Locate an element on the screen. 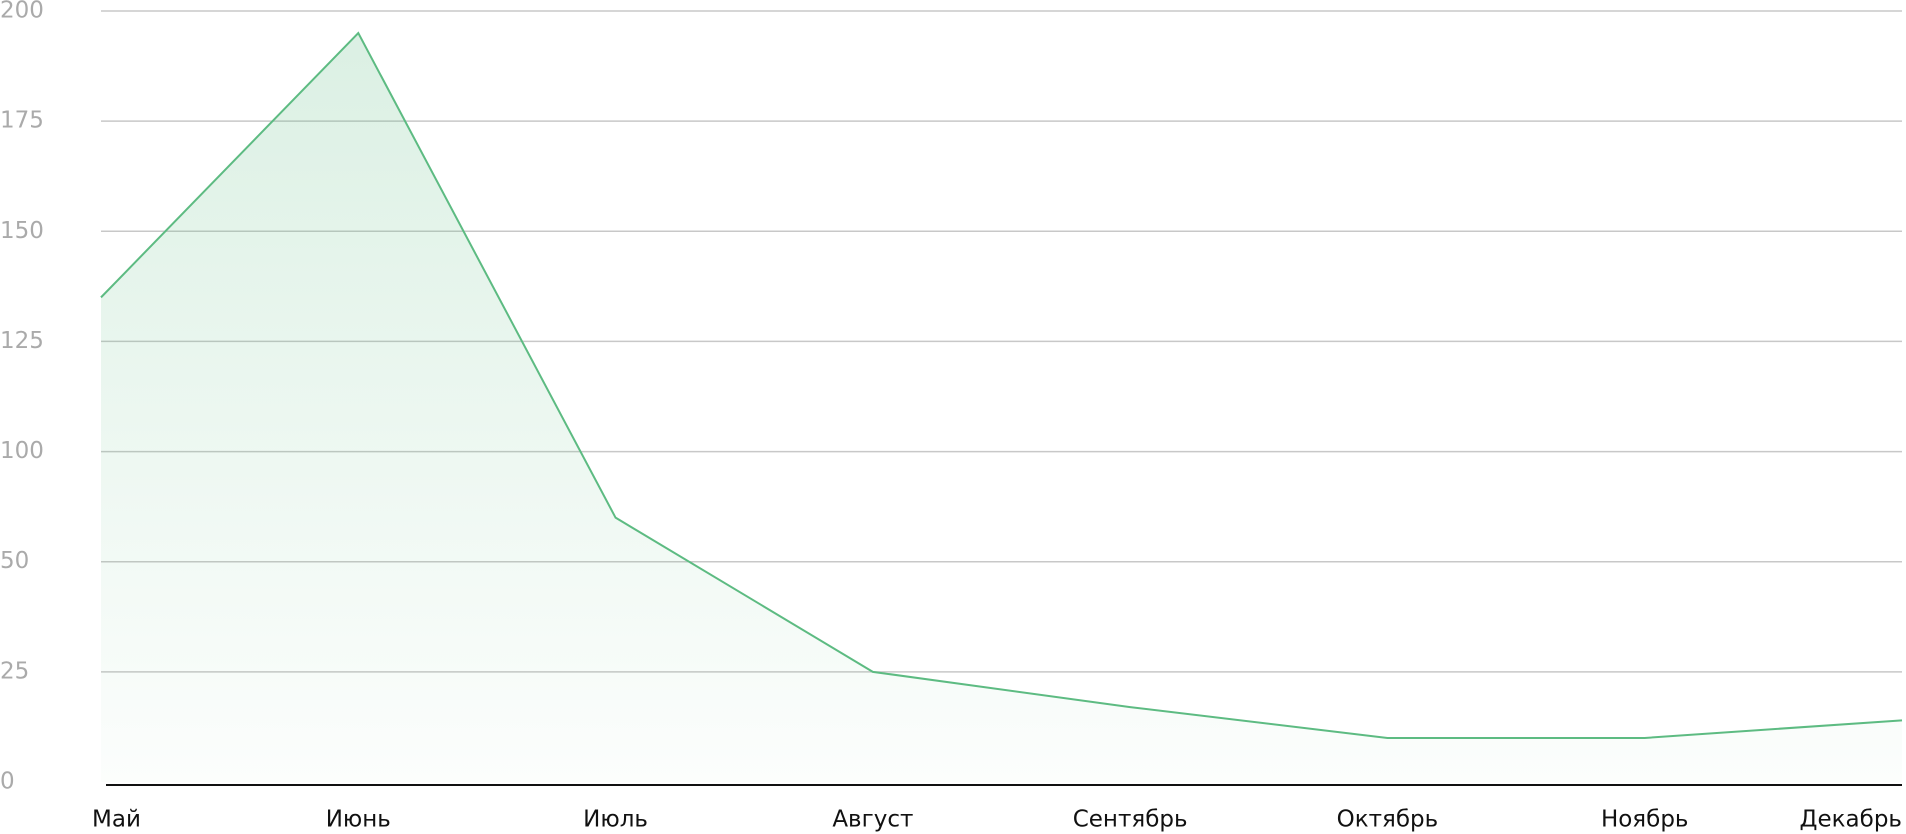  x-tick-label: Ноябрь is located at coordinates (1645, 820).